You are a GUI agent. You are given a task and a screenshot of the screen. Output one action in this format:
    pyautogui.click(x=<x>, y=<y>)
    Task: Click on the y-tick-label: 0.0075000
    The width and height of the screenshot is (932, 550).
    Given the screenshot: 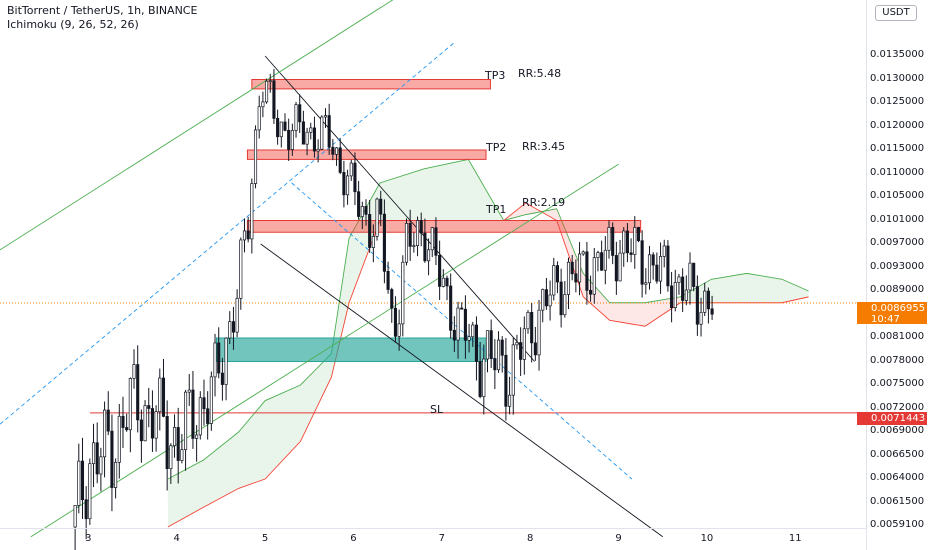 What is the action you would take?
    pyautogui.click(x=897, y=383)
    